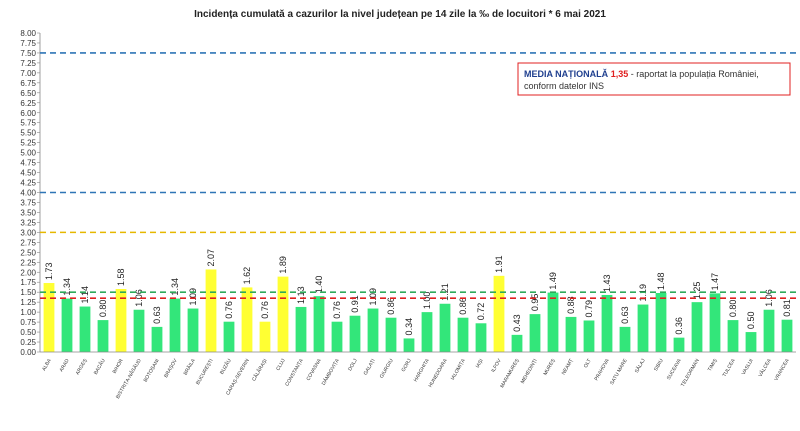  I want to click on data-label: 1.49, so click(553, 281).